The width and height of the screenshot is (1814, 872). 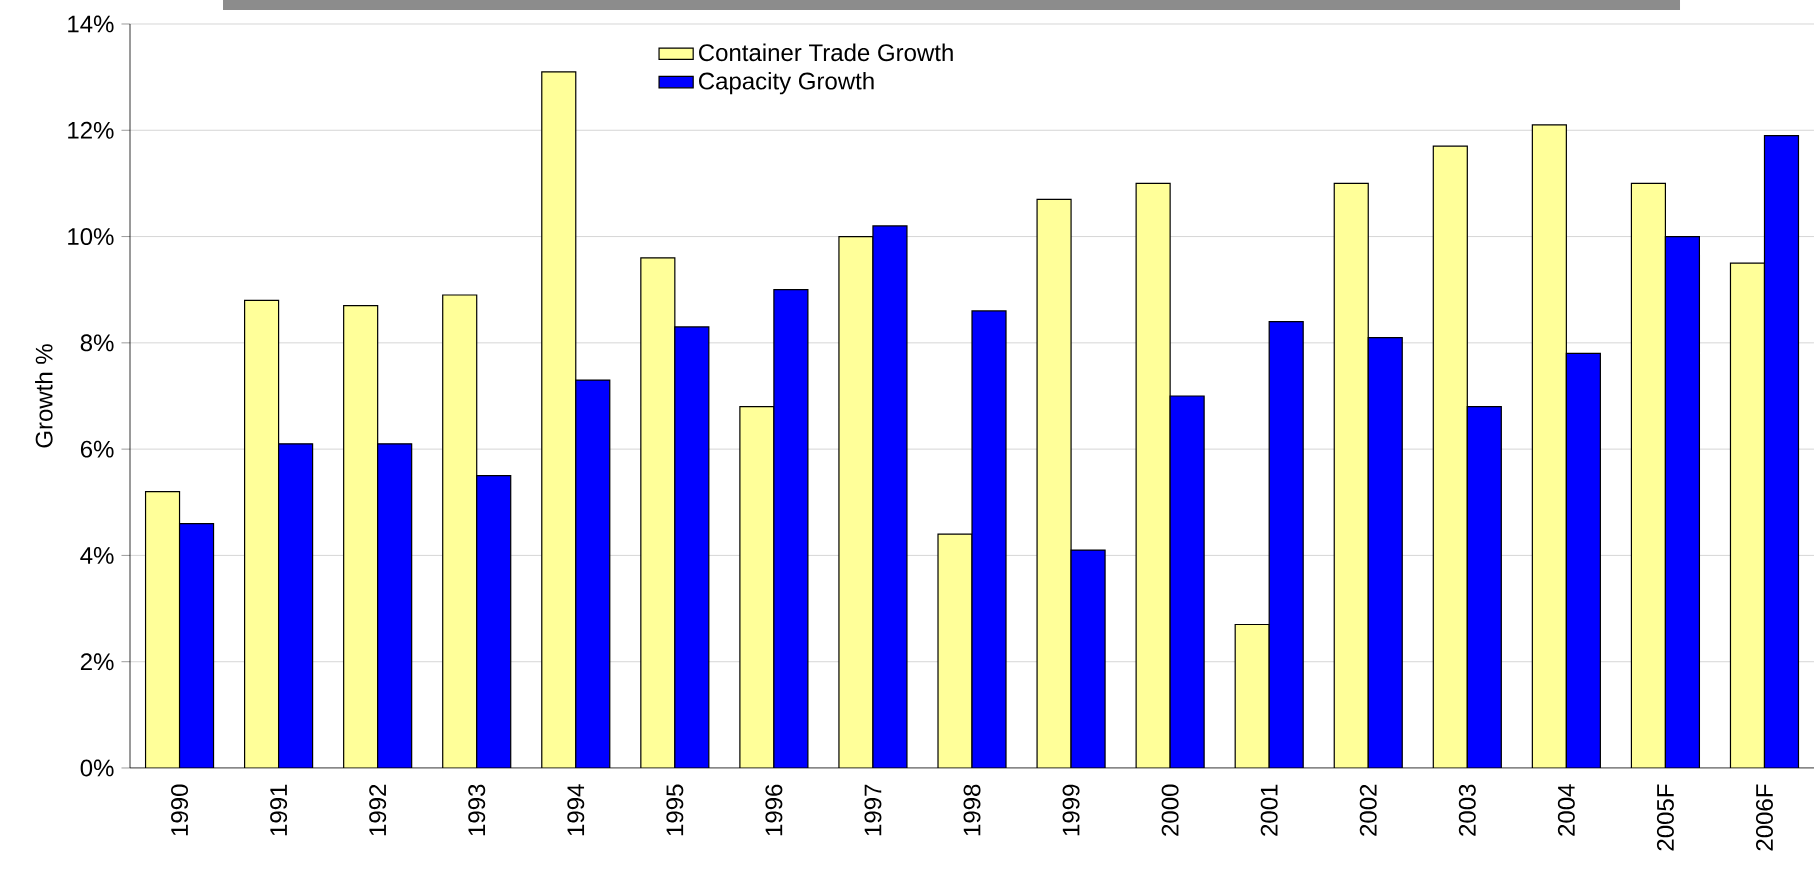 I want to click on x-tick-label: 2004, so click(x=1566, y=810).